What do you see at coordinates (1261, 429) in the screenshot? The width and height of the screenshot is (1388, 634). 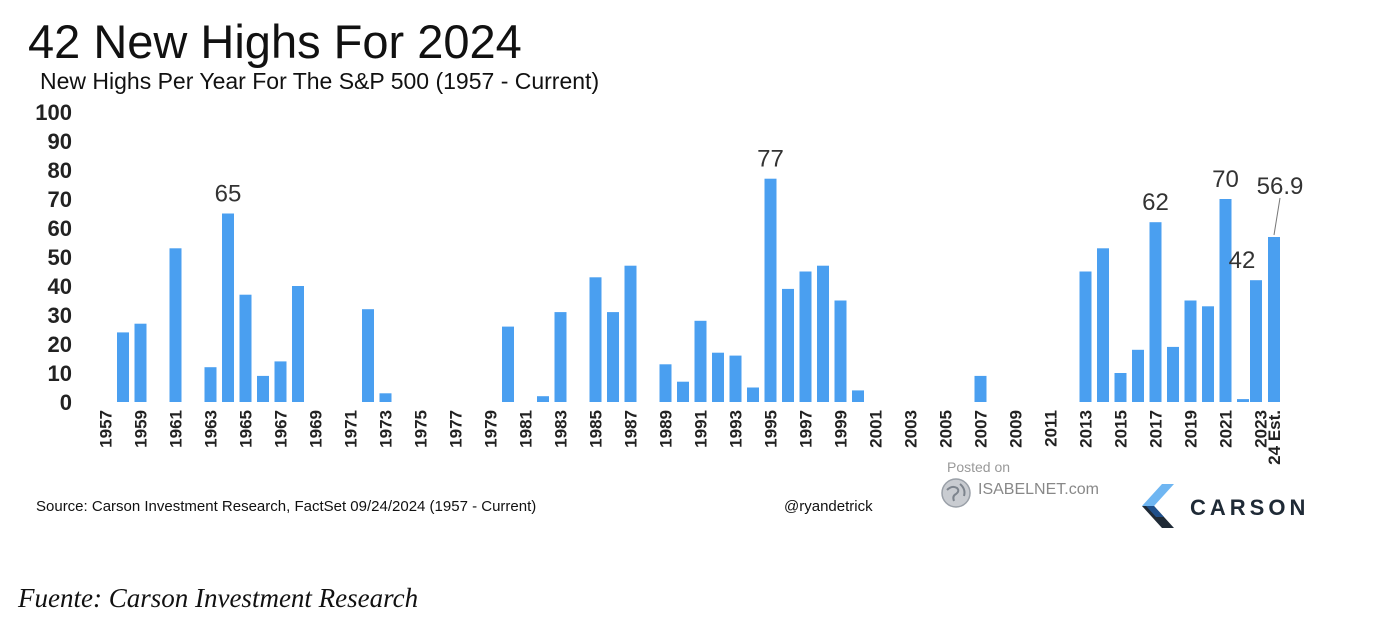 I see `x-tick-label: 2023` at bounding box center [1261, 429].